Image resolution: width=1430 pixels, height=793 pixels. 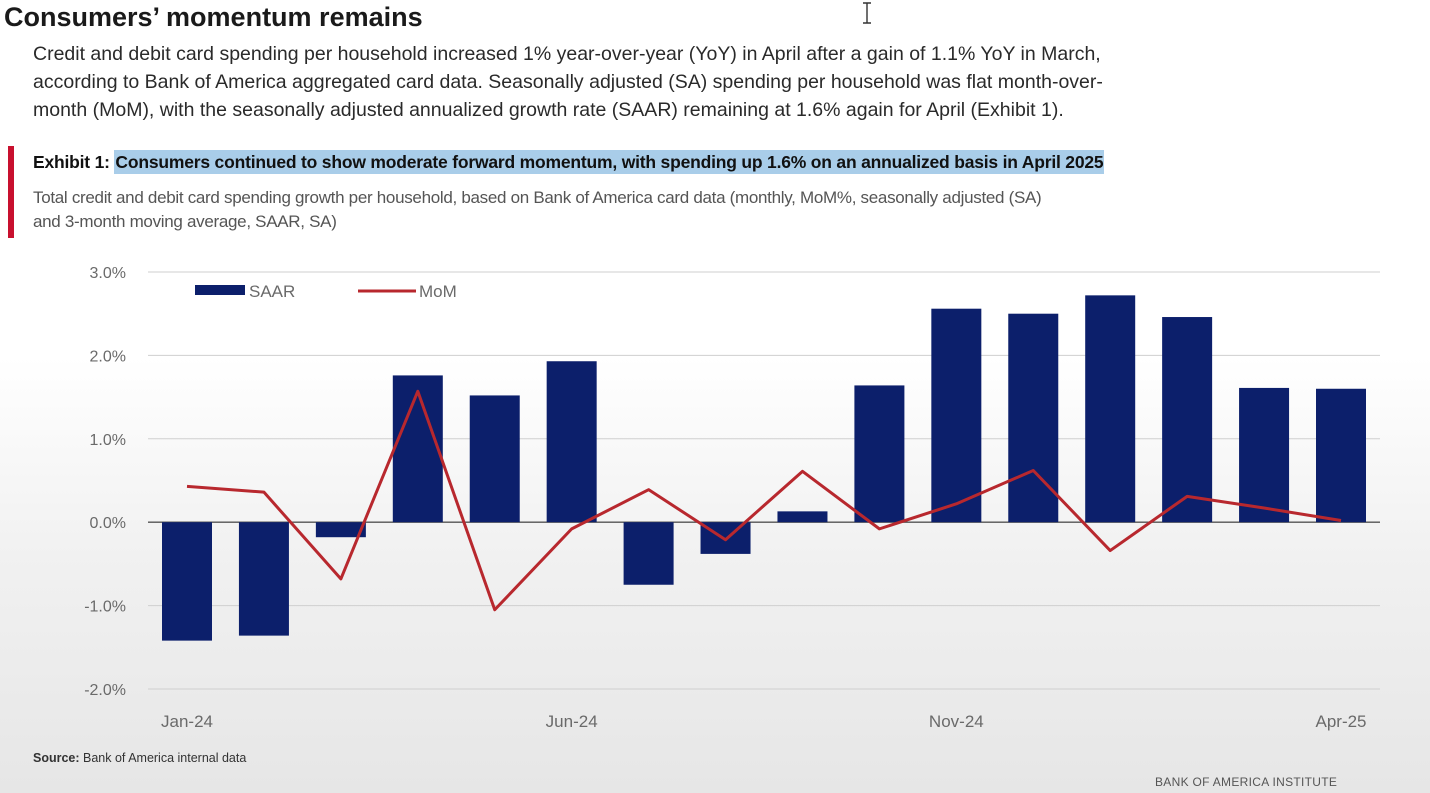 I want to click on y-tick-label: 2.0%, so click(x=108, y=356).